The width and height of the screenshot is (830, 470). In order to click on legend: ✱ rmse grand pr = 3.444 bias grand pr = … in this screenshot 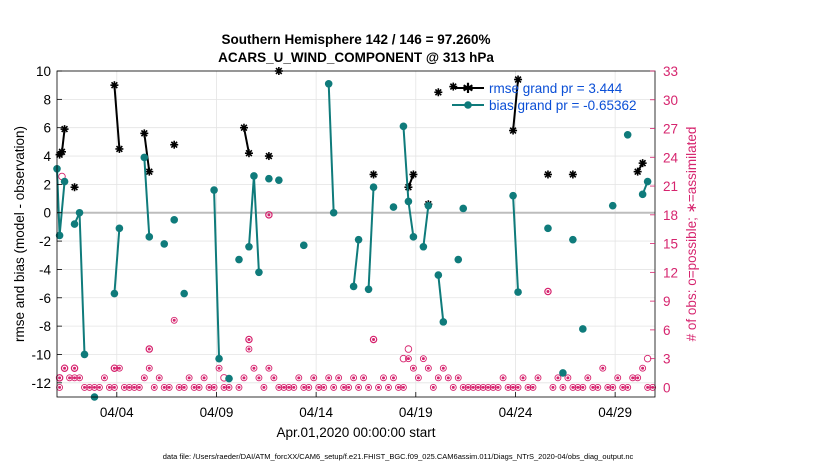, I will do `click(544, 97)`.